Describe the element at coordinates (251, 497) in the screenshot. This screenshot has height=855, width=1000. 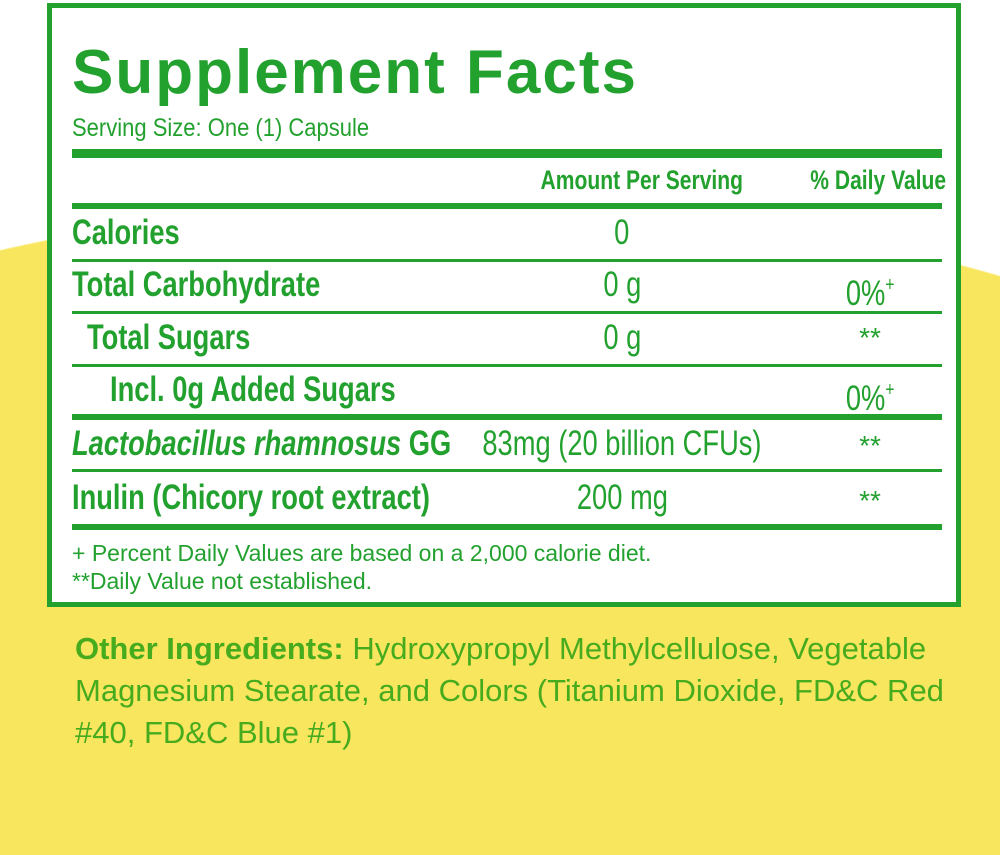
I see `row-label-inulin: Inulin (Chicory root extract)` at that location.